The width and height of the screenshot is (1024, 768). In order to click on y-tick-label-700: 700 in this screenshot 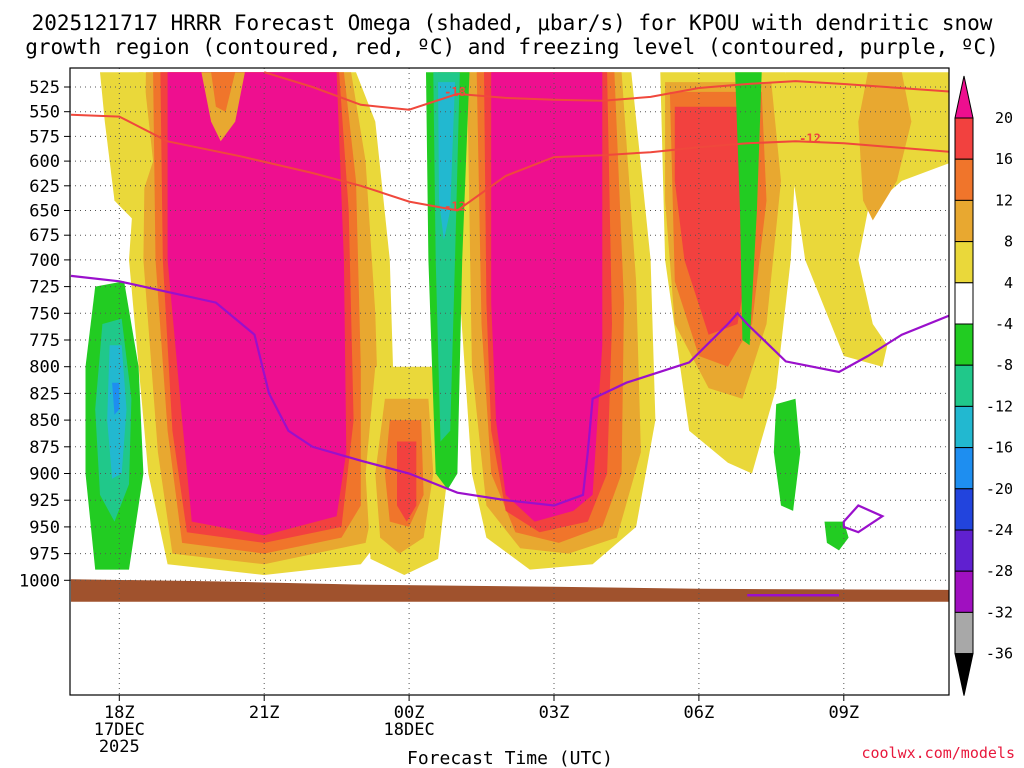, I will do `click(44, 261)`.